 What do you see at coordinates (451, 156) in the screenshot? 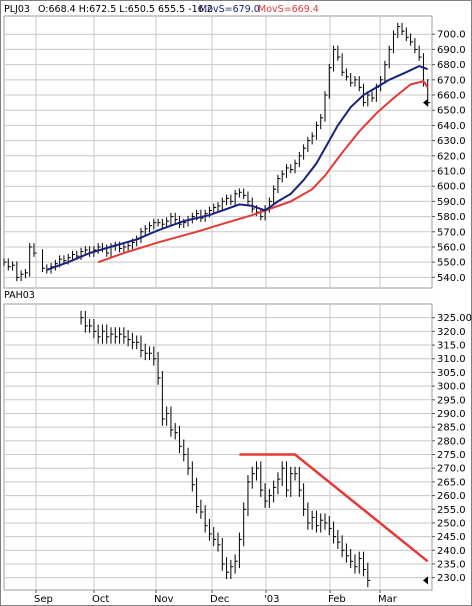
I see `top-y-tick-label: 620.0` at bounding box center [451, 156].